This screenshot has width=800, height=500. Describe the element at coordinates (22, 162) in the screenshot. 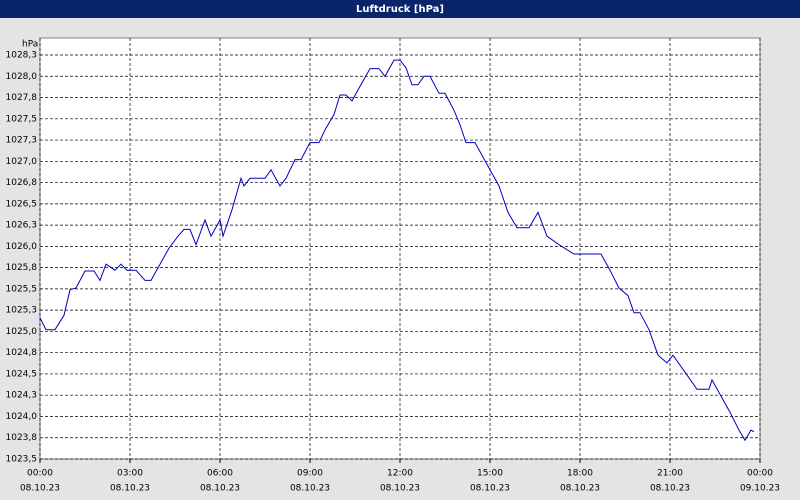

I see `y-tick-label: 1027,0` at that location.